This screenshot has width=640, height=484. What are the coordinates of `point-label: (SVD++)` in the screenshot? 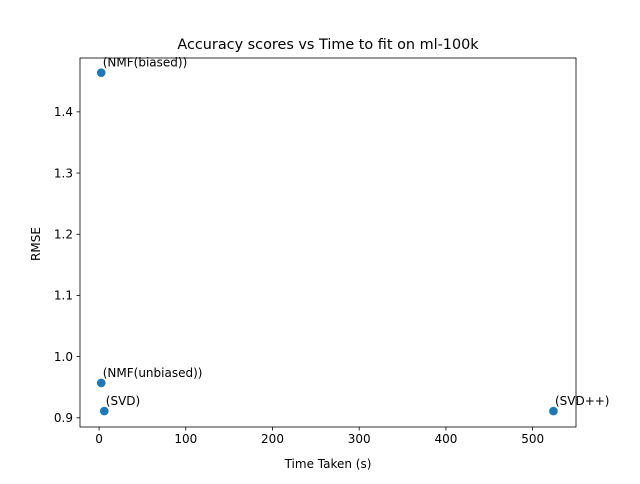 It's located at (582, 401).